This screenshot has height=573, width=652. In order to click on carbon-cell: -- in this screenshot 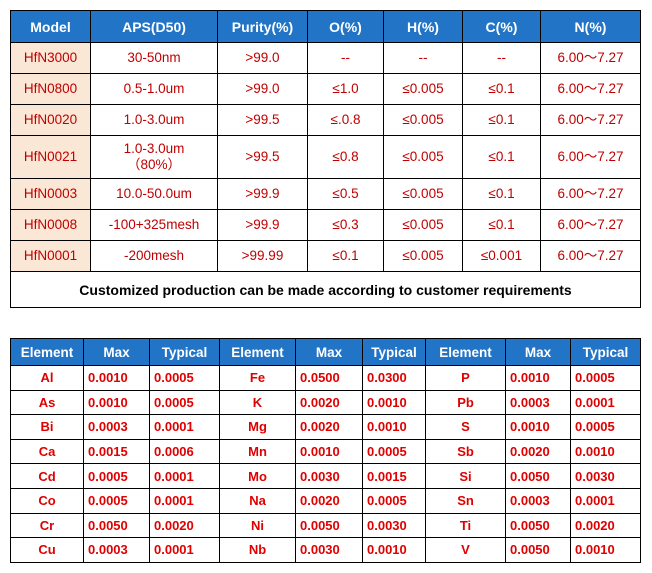, I will do `click(501, 58)`.